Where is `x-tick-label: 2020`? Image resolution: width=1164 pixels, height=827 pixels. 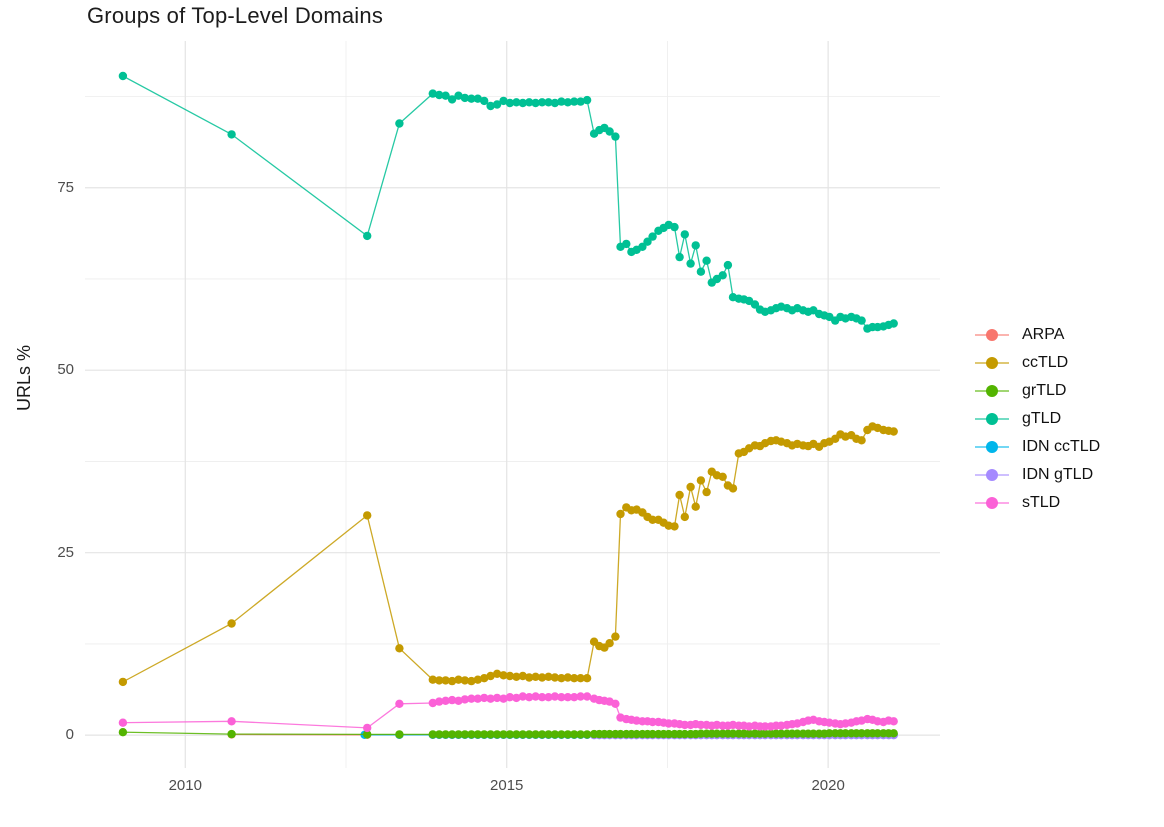
x-tick-label: 2020 is located at coordinates (828, 785).